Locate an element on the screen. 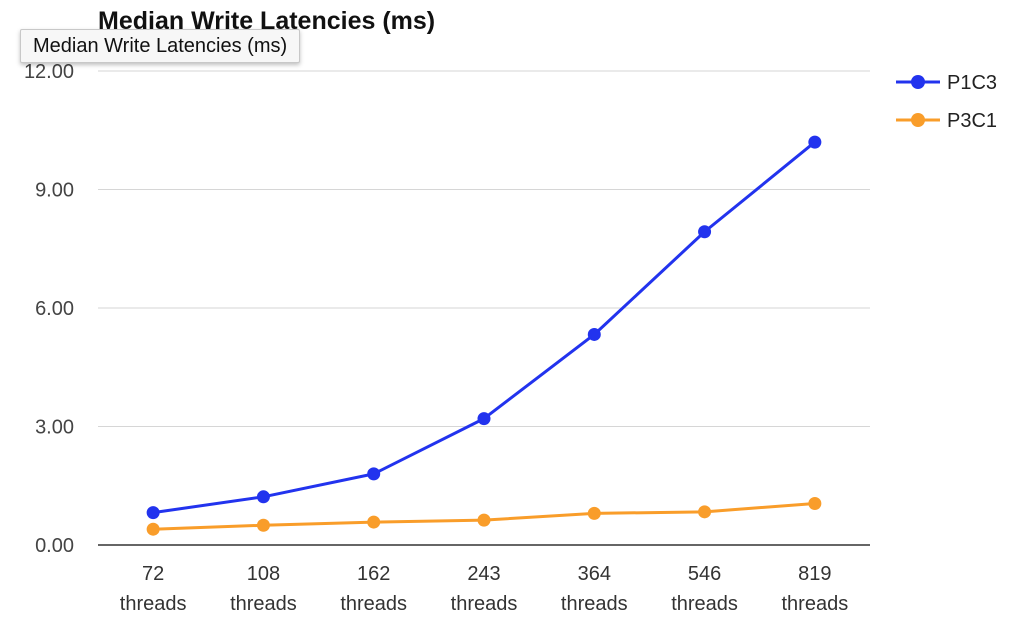 The width and height of the screenshot is (1018, 642). x-tick-label: 108 is located at coordinates (263, 574).